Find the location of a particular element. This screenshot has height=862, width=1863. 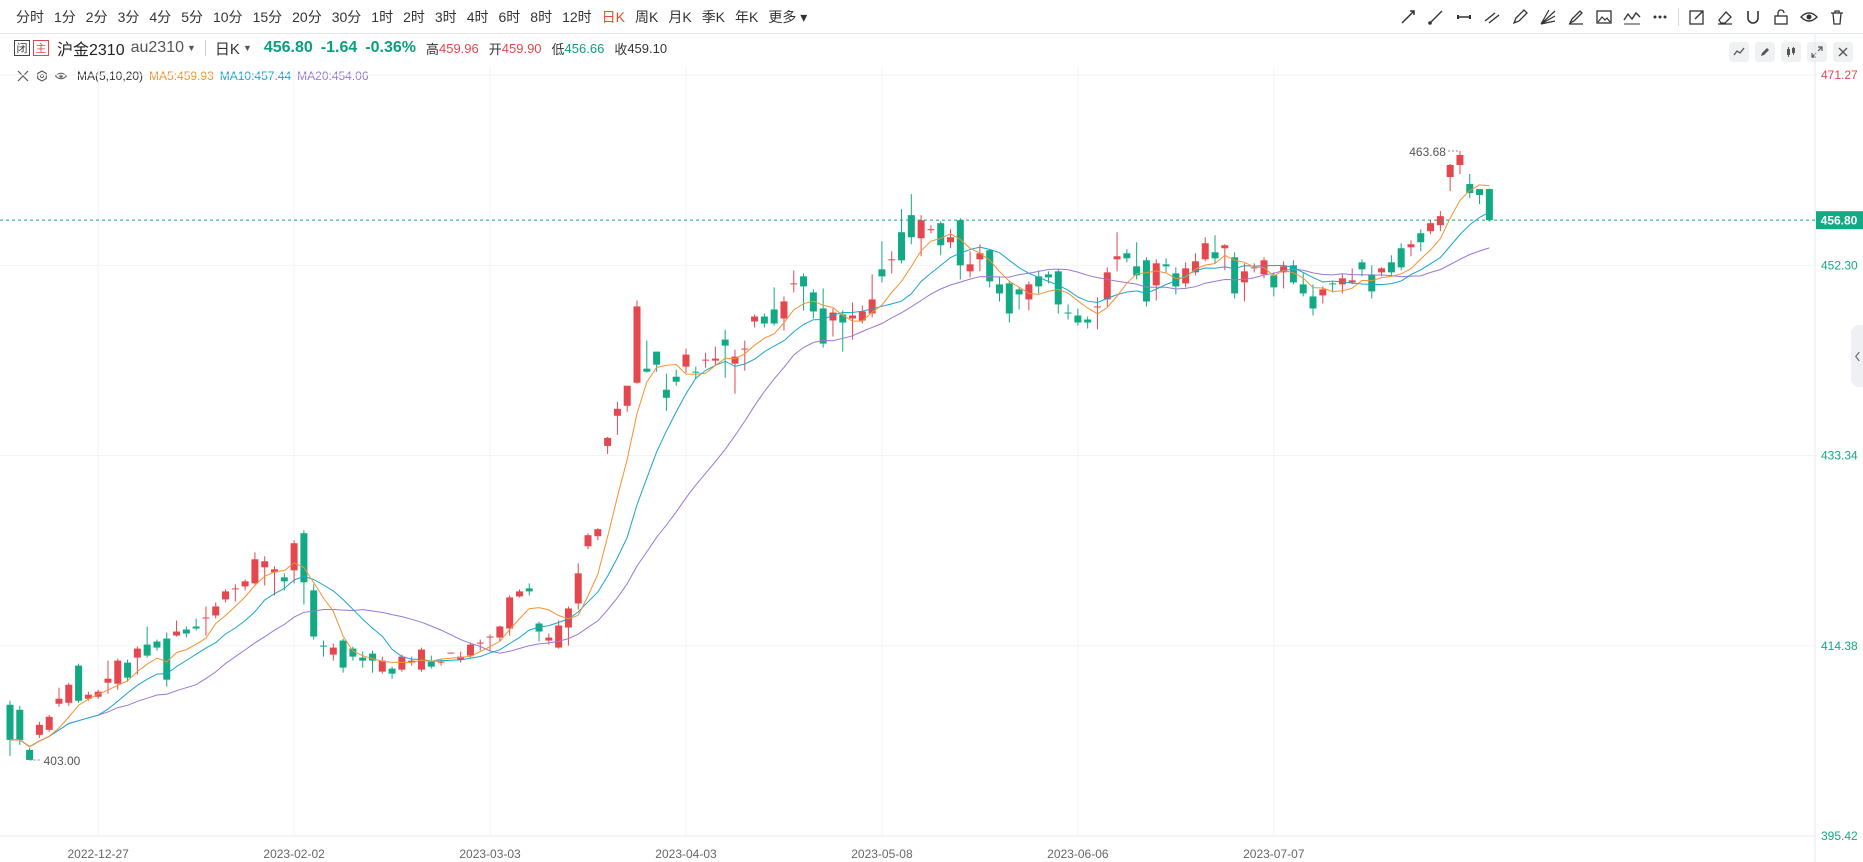

brush-icon is located at coordinates (1576, 17).